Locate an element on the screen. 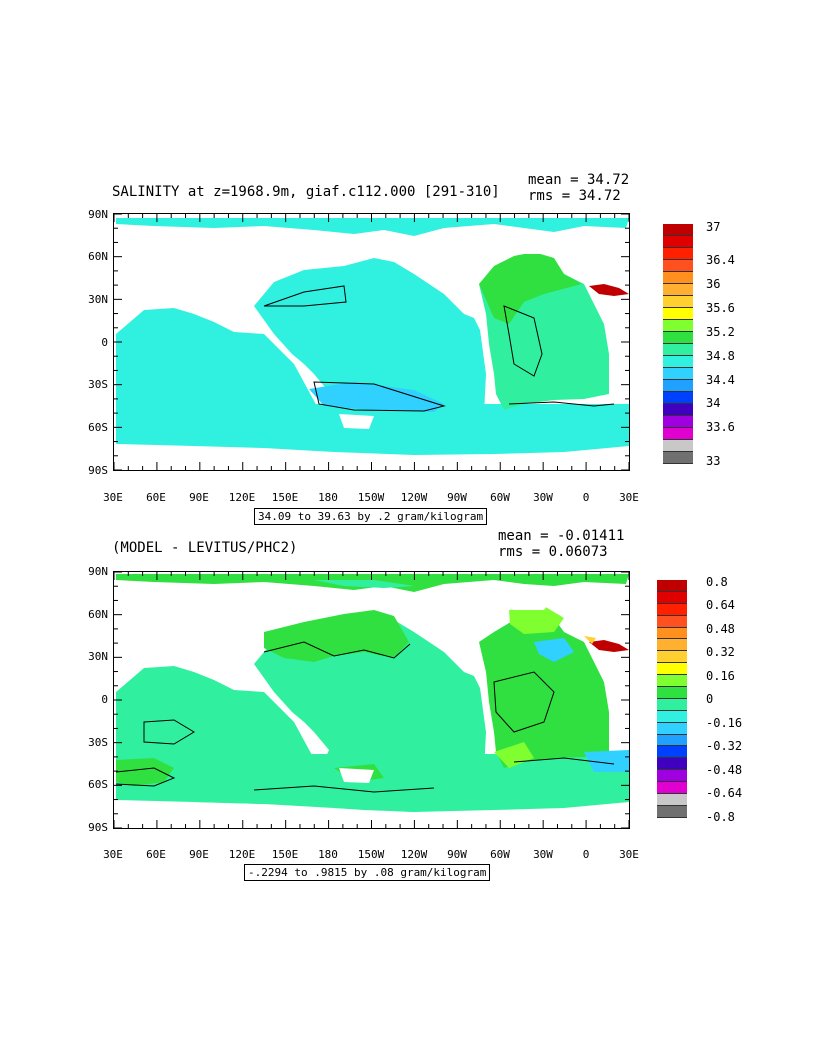 Image resolution: width=818 pixels, height=1055 pixels. lon-label: 150W is located at coordinates (371, 497).